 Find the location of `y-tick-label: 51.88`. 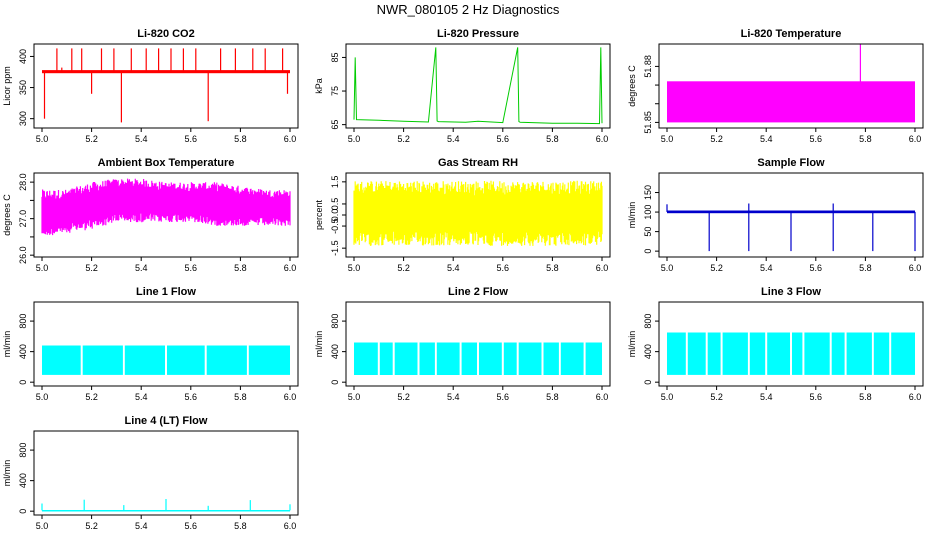

y-tick-label: 51.88 is located at coordinates (648, 66).